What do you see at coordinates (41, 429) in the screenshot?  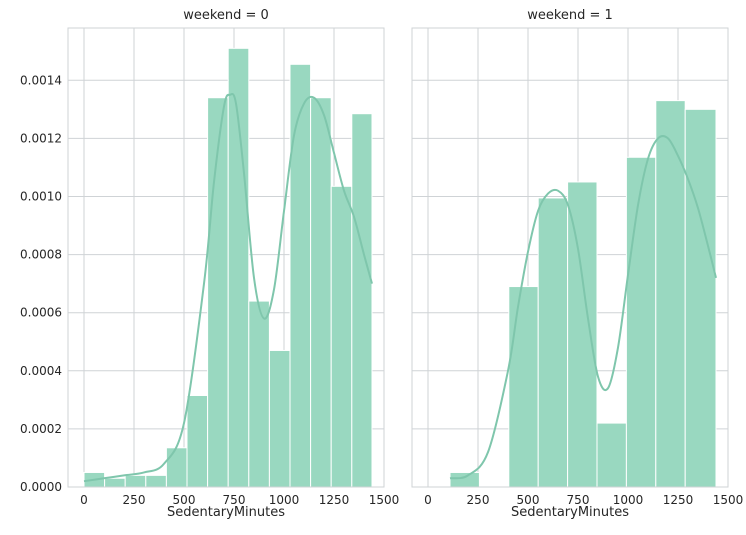 I see `y-tick-label: 0.0002` at bounding box center [41, 429].